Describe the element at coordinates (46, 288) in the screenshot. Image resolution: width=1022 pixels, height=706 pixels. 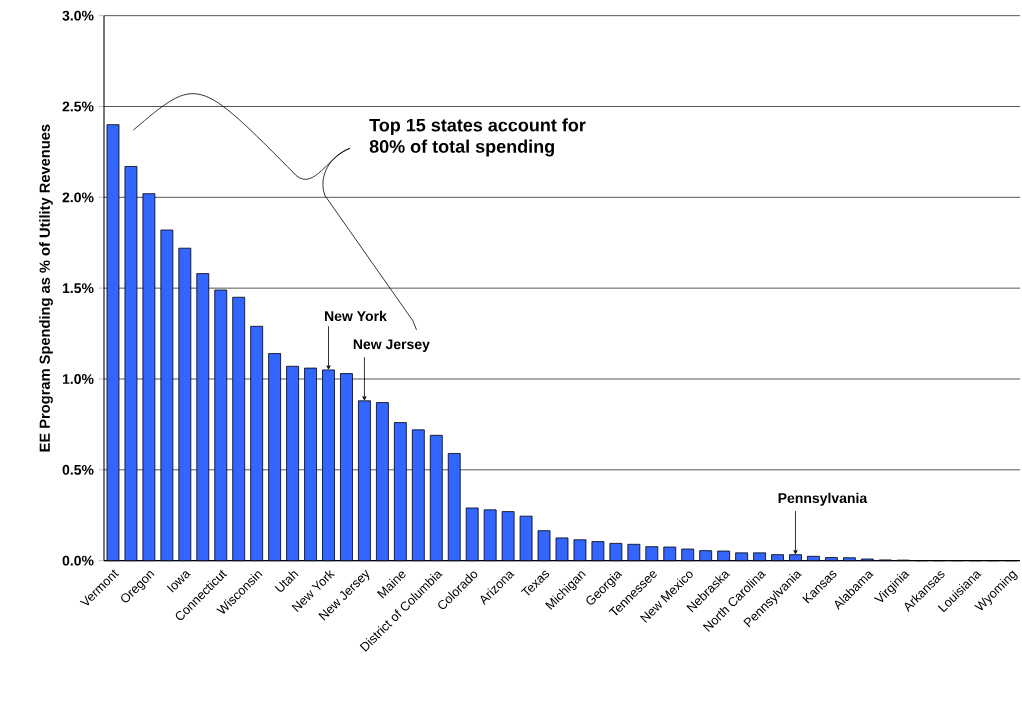
I see `y-axis-title: EE Program Spending as % of Utility Revenues` at that location.